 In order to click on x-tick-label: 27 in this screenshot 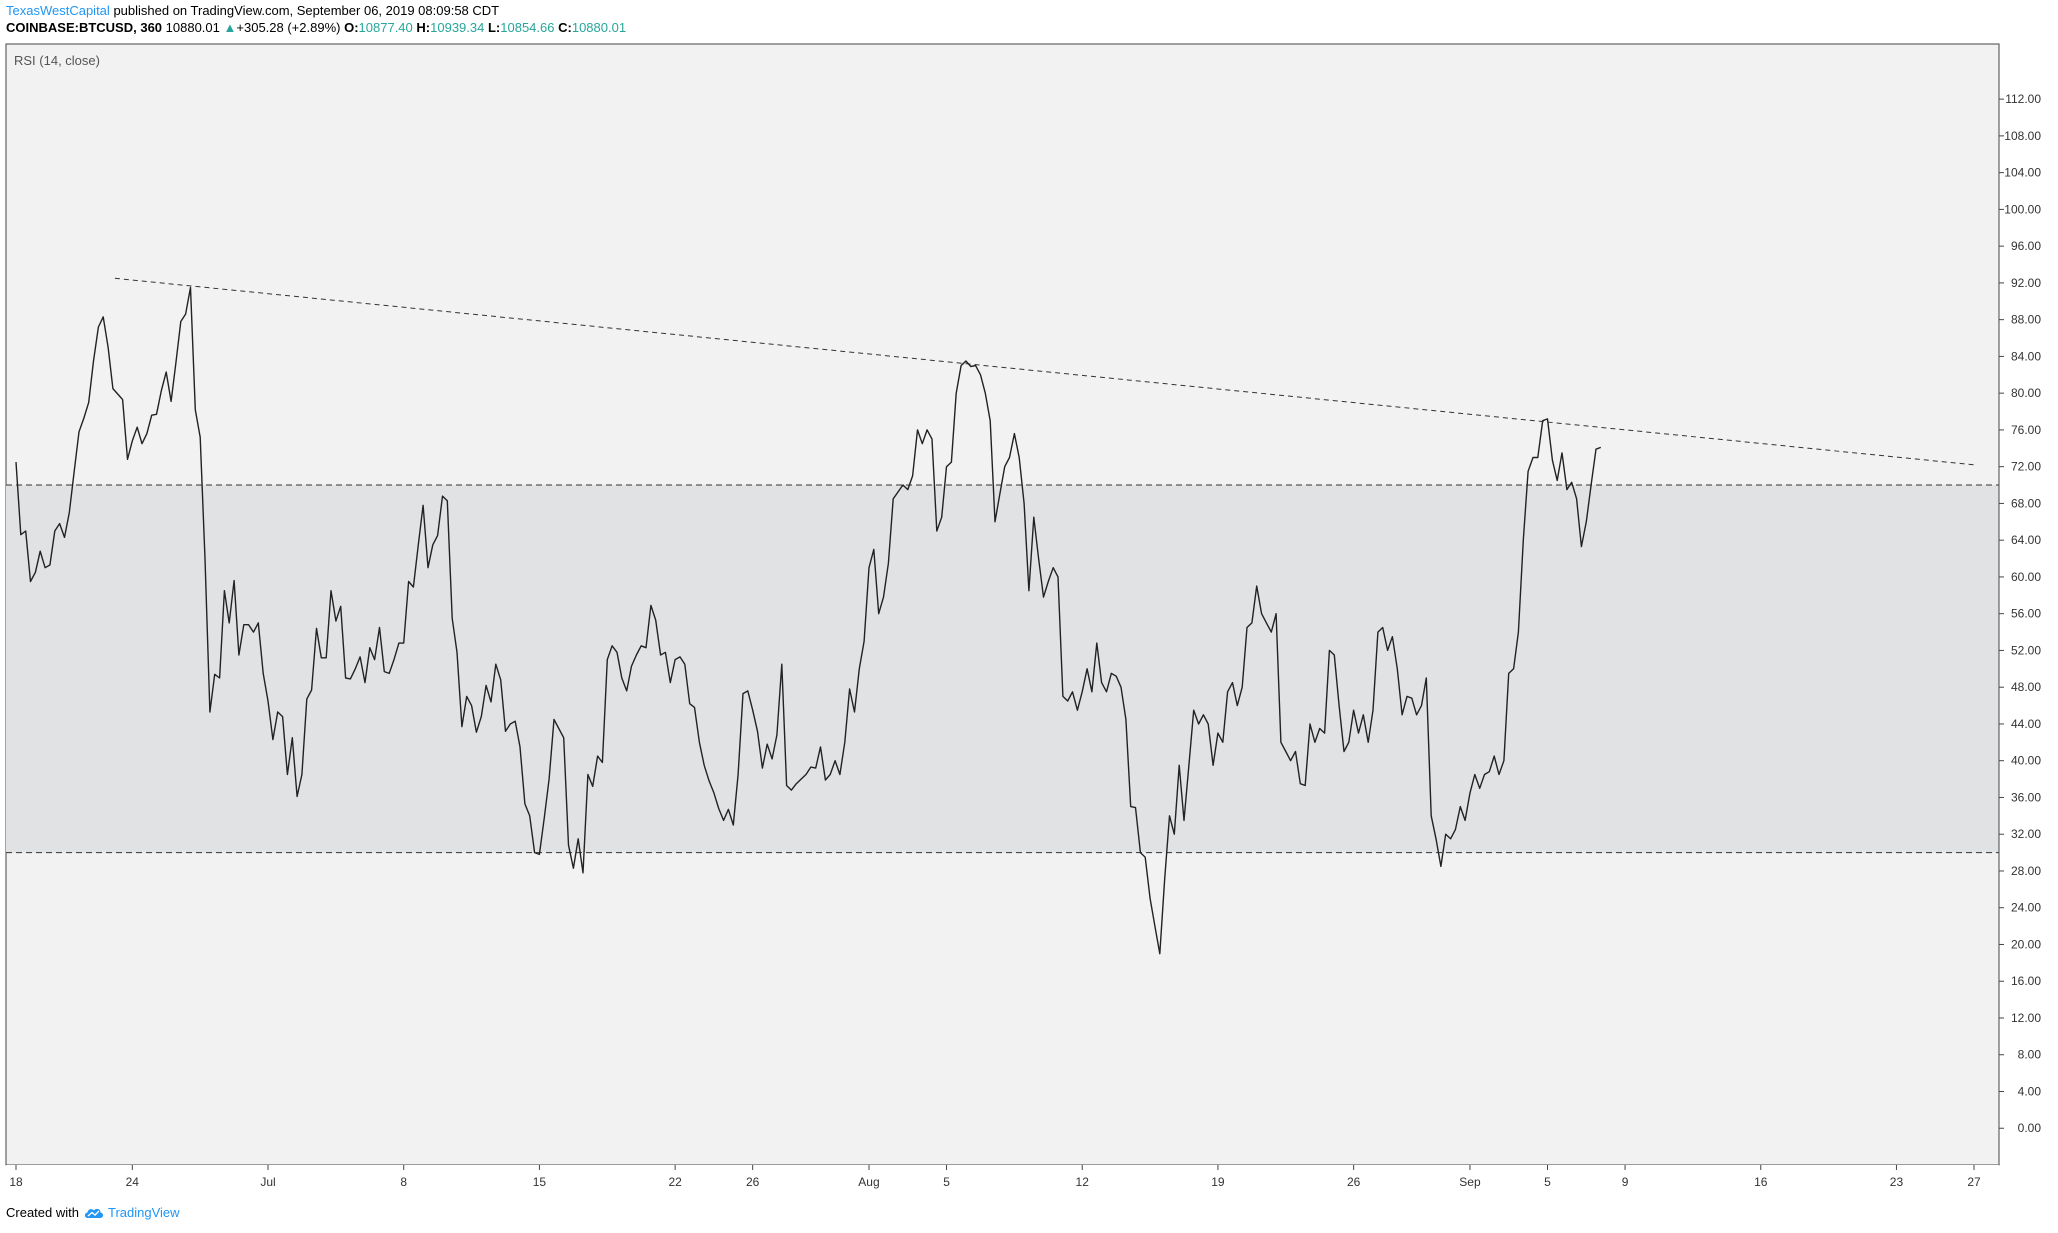, I will do `click(1974, 1182)`.